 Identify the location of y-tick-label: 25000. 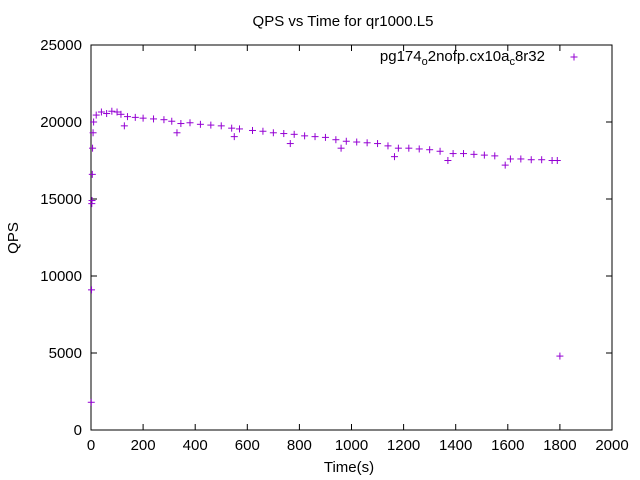
(61, 45).